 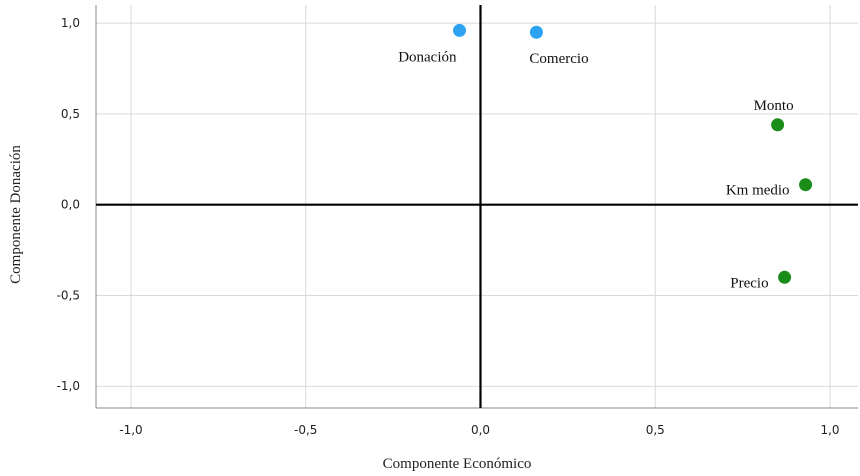 I want to click on x-tick-labels: -1,0 -0,5 0,0 0,5 1,0, so click(x=479, y=430).